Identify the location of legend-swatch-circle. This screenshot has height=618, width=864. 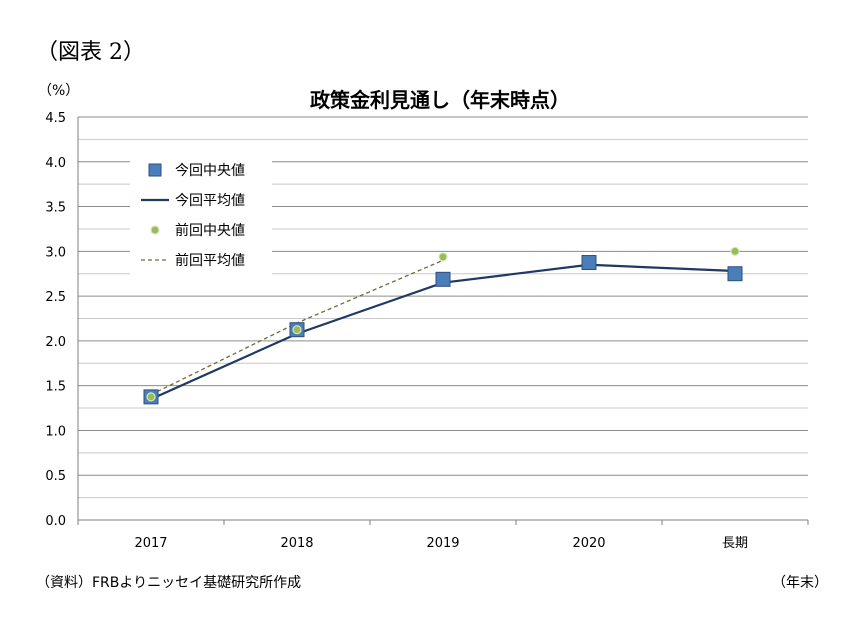
(155, 230).